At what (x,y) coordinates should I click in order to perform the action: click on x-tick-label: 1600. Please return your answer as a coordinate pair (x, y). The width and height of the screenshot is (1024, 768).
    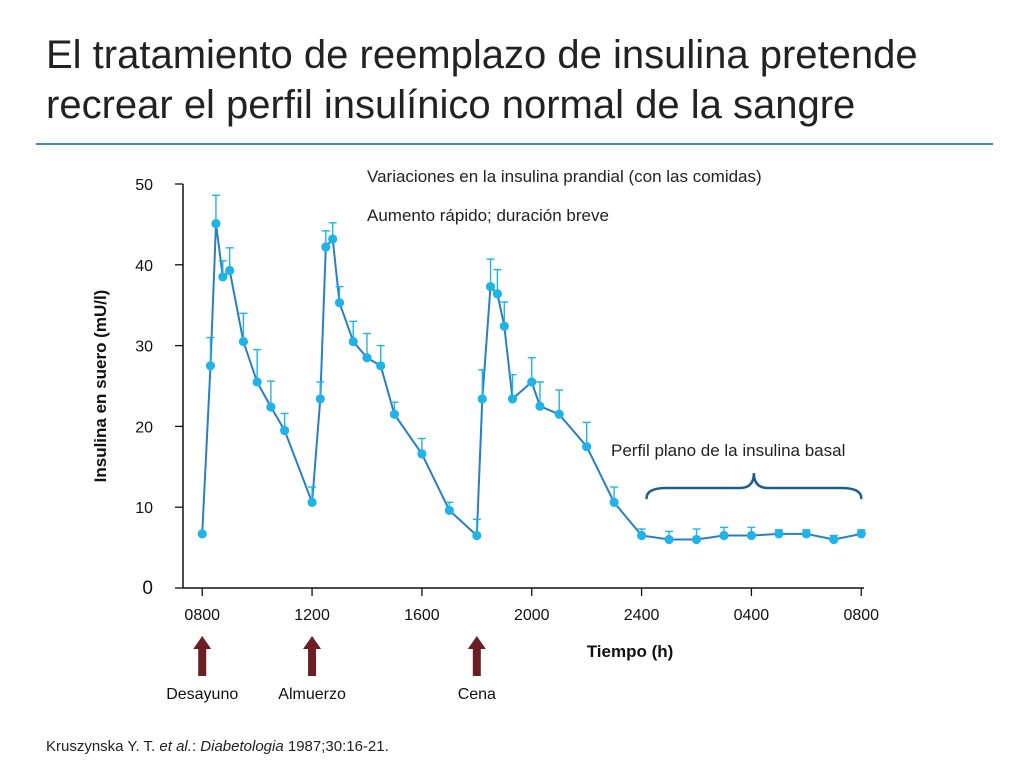
    Looking at the image, I should click on (422, 615).